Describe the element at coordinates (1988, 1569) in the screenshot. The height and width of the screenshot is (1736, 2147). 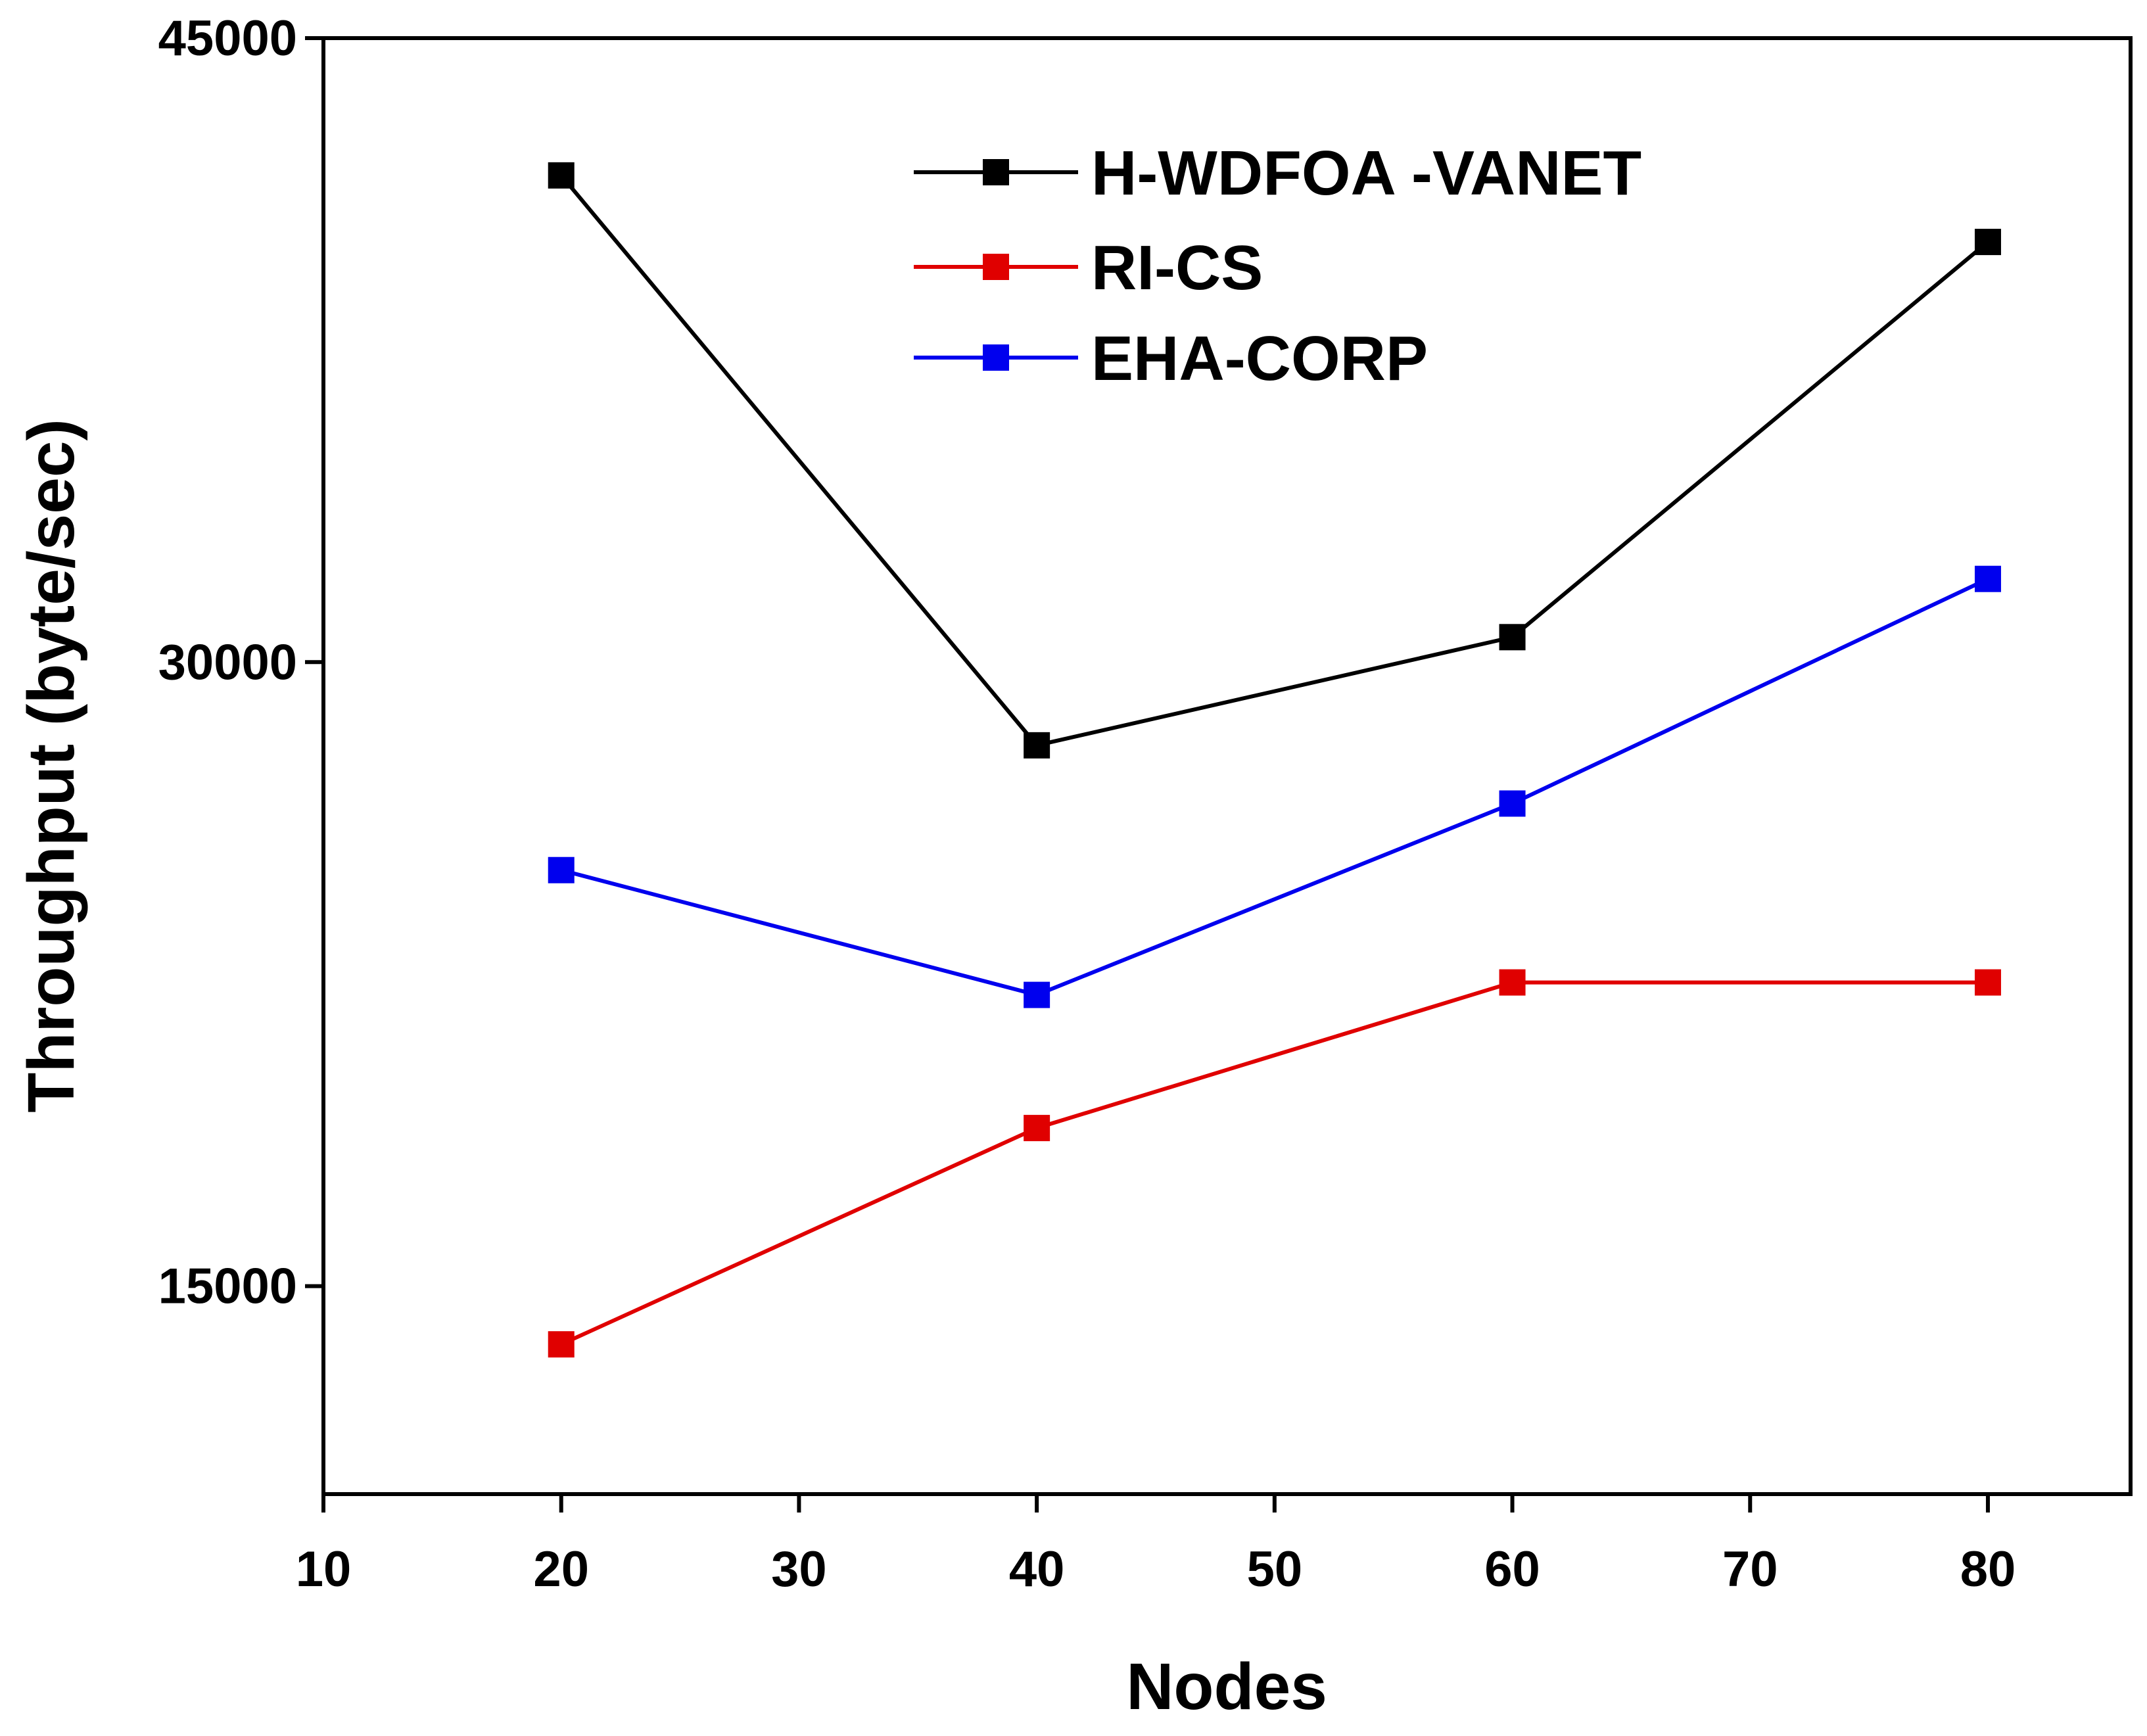
I see `x-tick-label: 80` at that location.